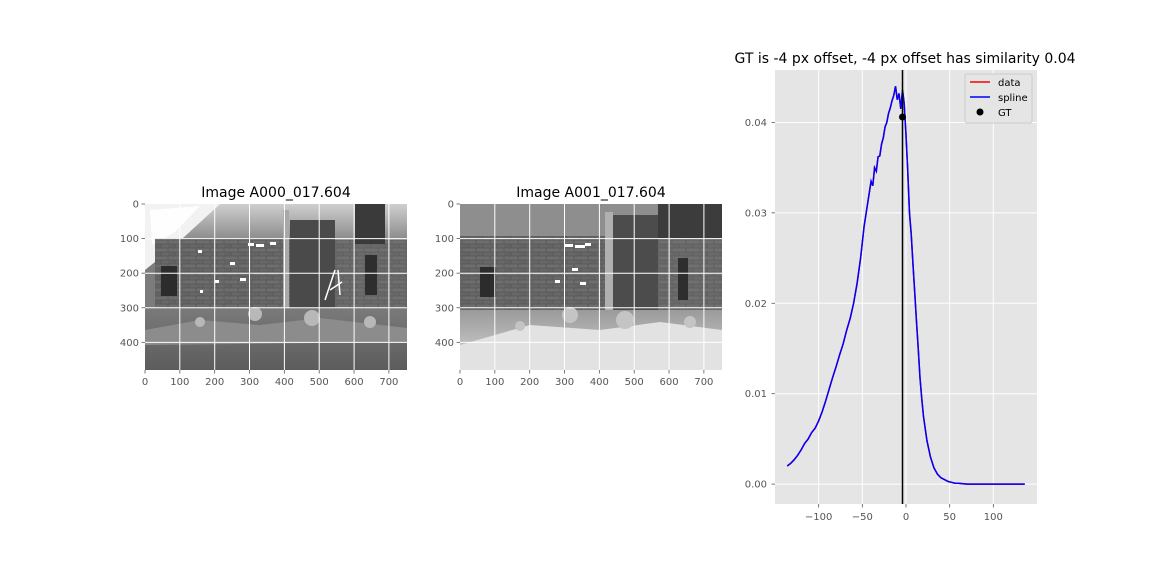 The image size is (1152, 576). What do you see at coordinates (756, 213) in the screenshot?
I see `y-tick-label: 0.03` at bounding box center [756, 213].